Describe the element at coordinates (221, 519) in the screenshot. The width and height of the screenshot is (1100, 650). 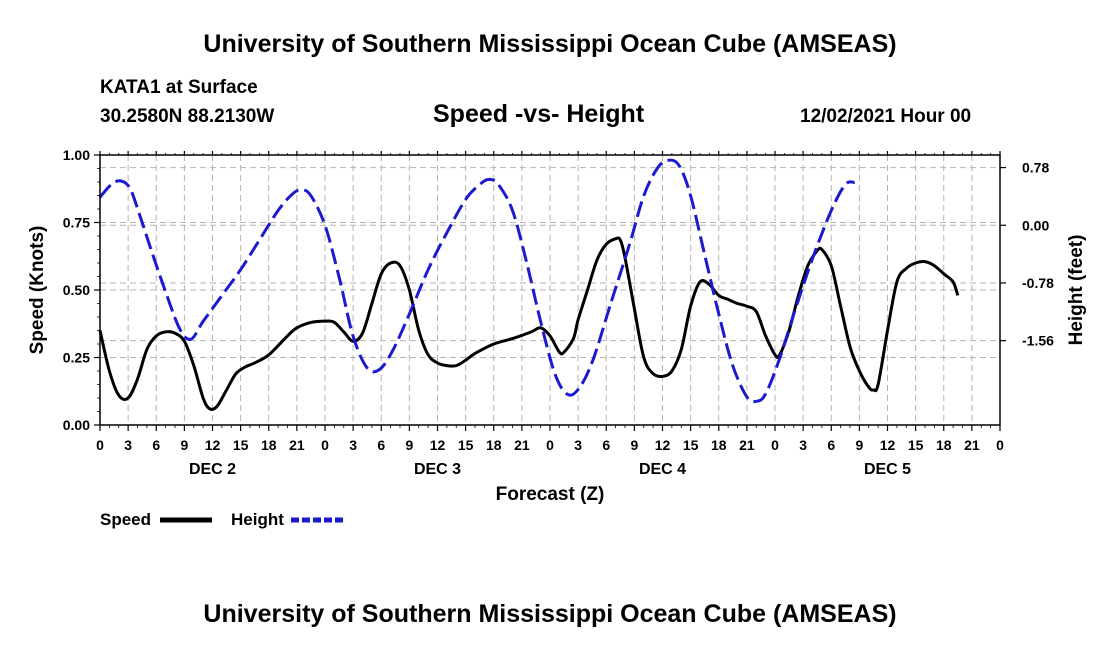
I see `legend: Speed Height` at that location.